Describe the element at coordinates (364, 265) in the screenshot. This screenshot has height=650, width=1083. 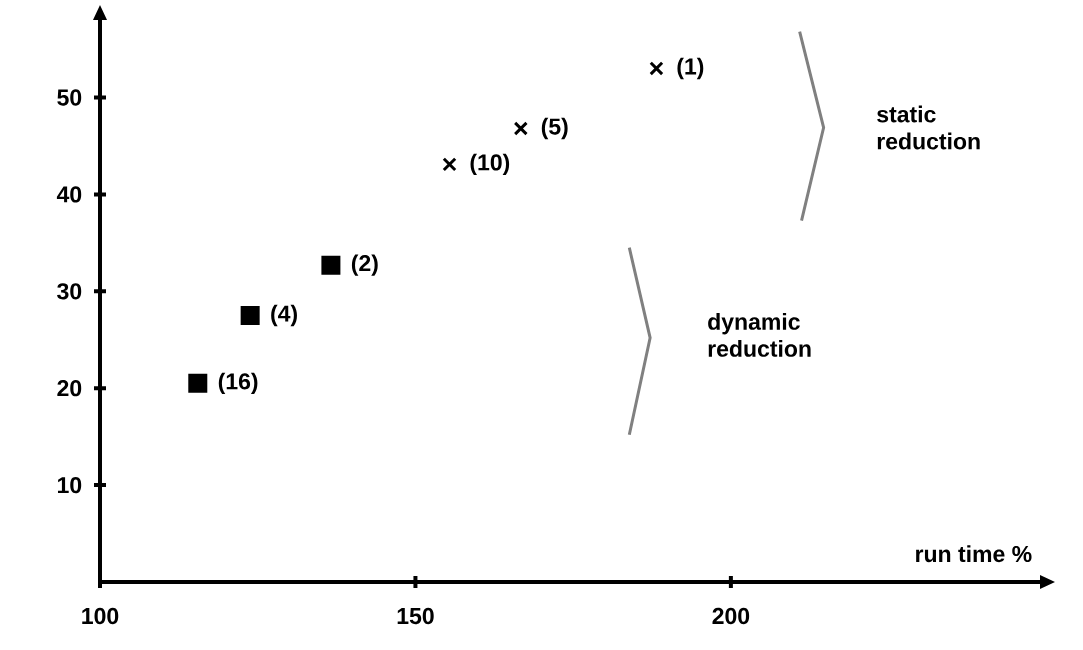
I see `annotation: (2)` at that location.